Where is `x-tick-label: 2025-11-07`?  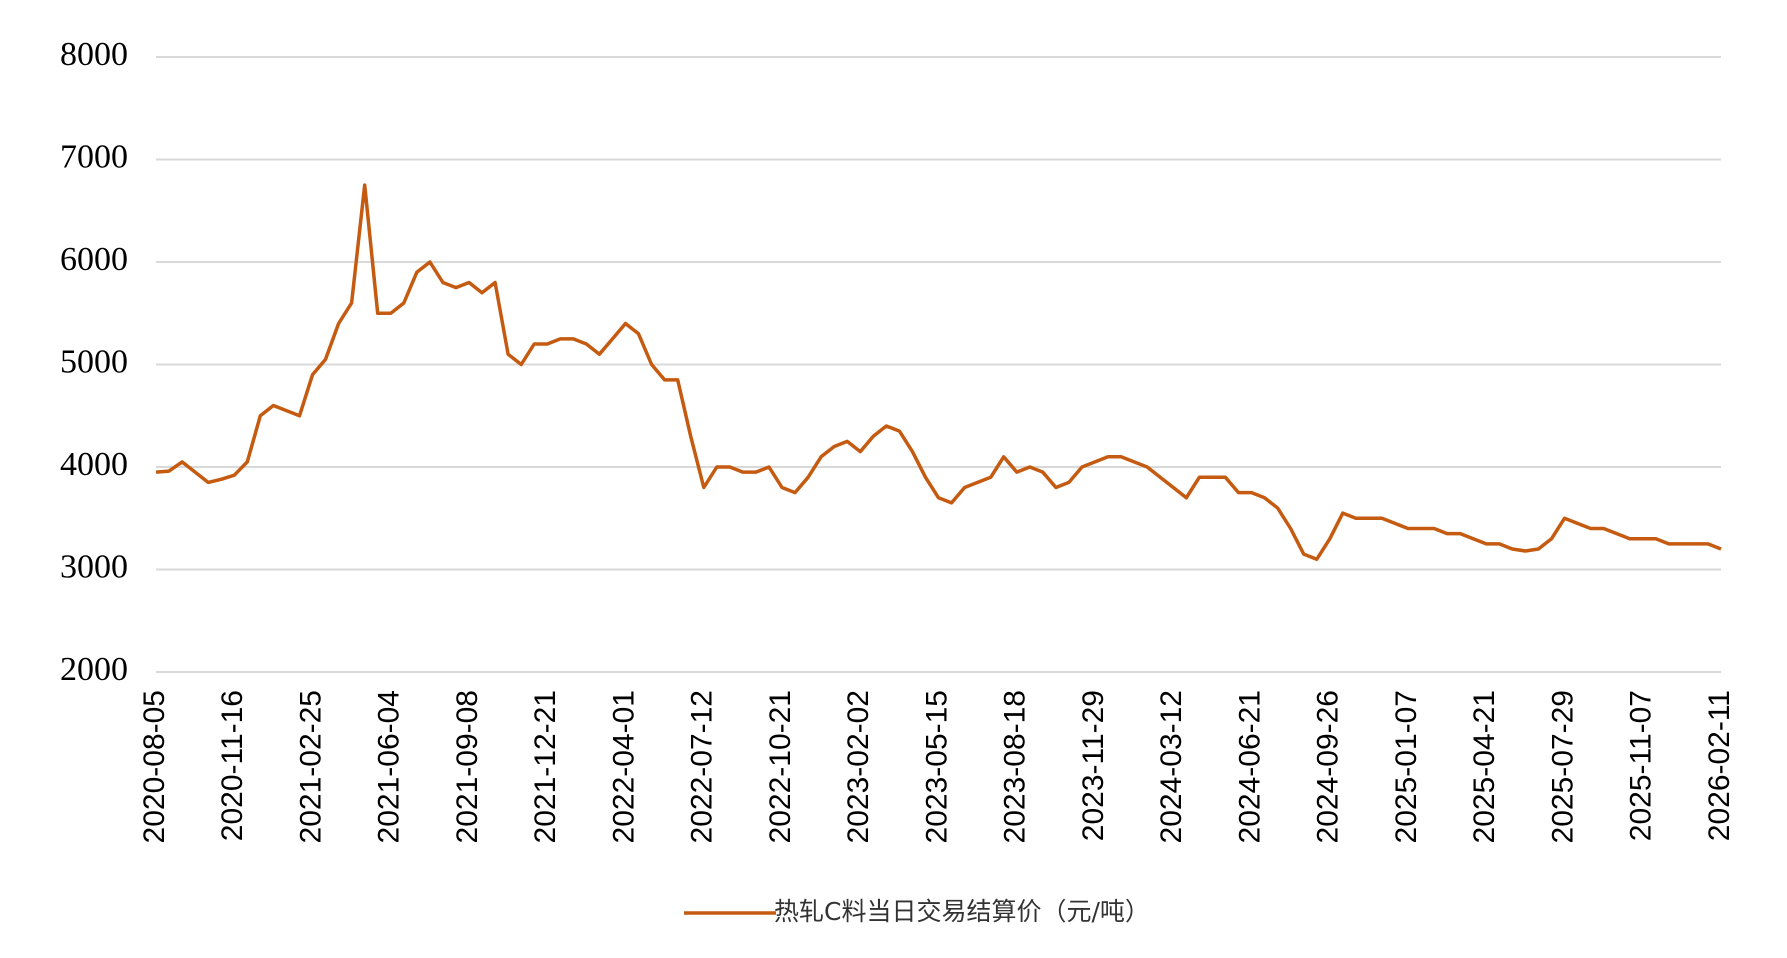
x-tick-label: 2025-11-07 is located at coordinates (1641, 765).